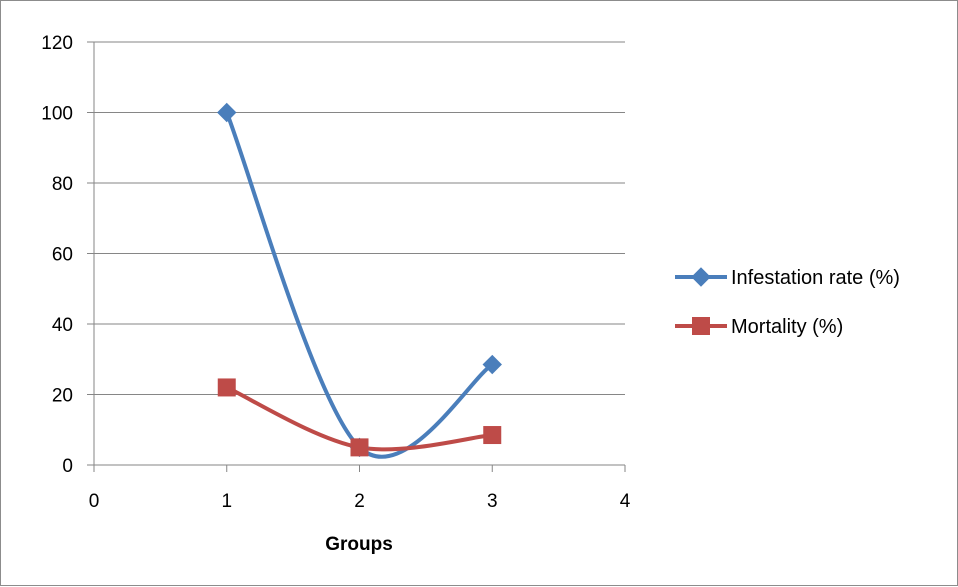  I want to click on legend-marker-infestation, so click(701, 277).